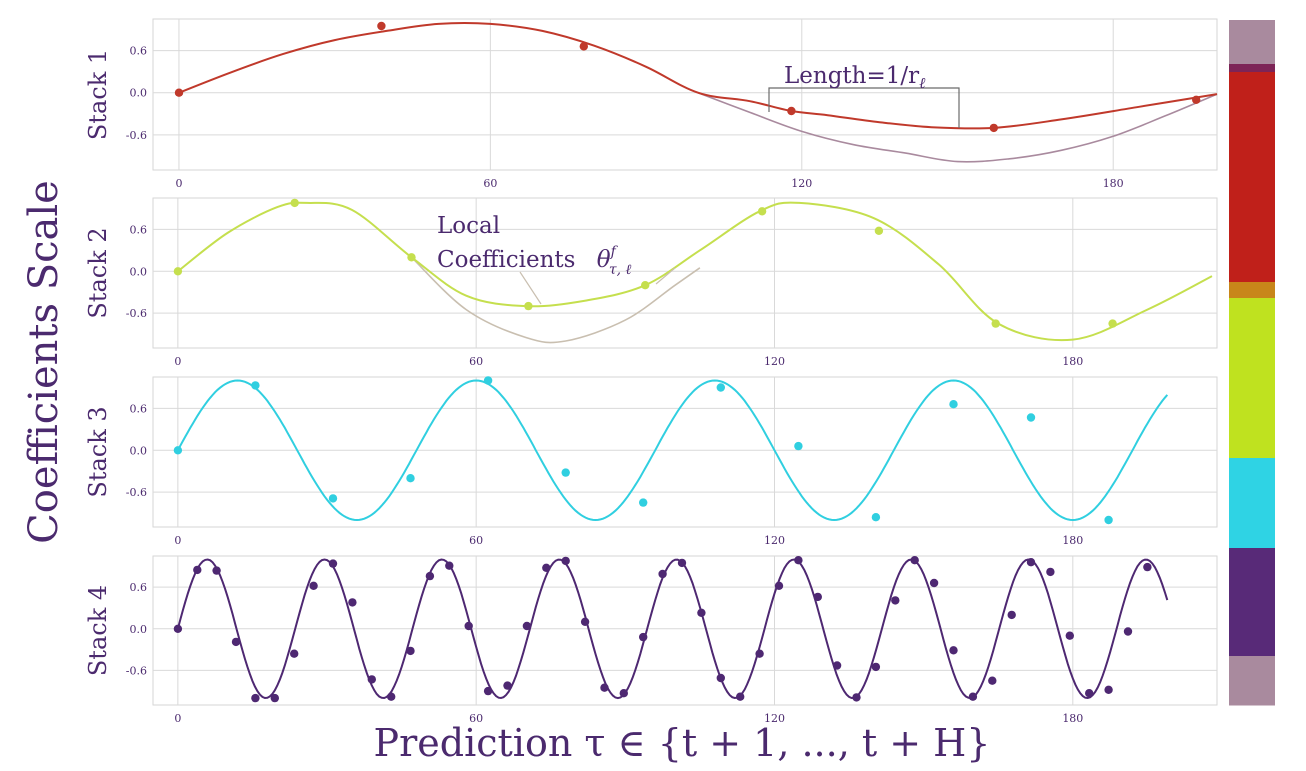 This screenshot has width=1306, height=771. I want to click on length-bracket, so click(864, 107).